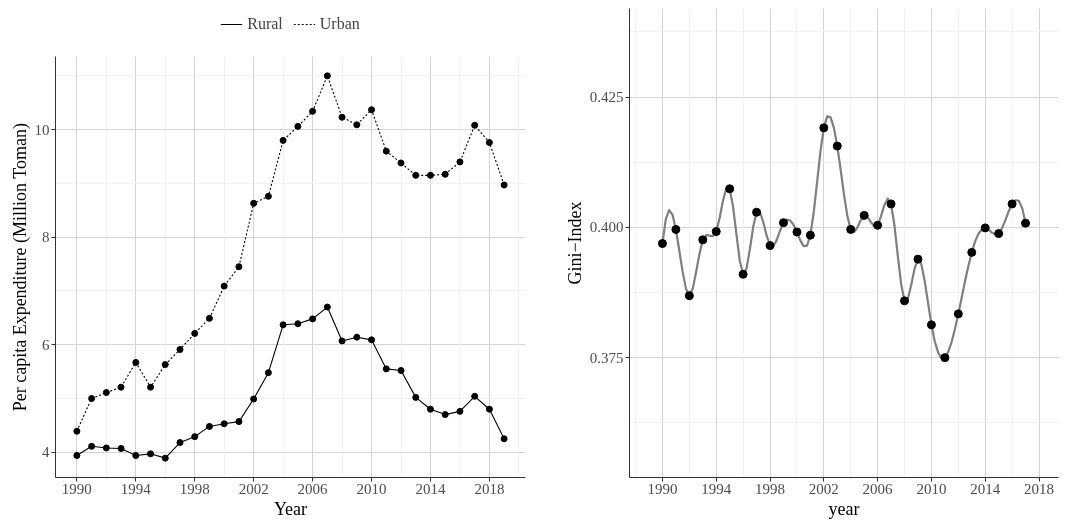 This screenshot has height=521, width=1068. I want to click on y-tick-label: 10, so click(42, 129).